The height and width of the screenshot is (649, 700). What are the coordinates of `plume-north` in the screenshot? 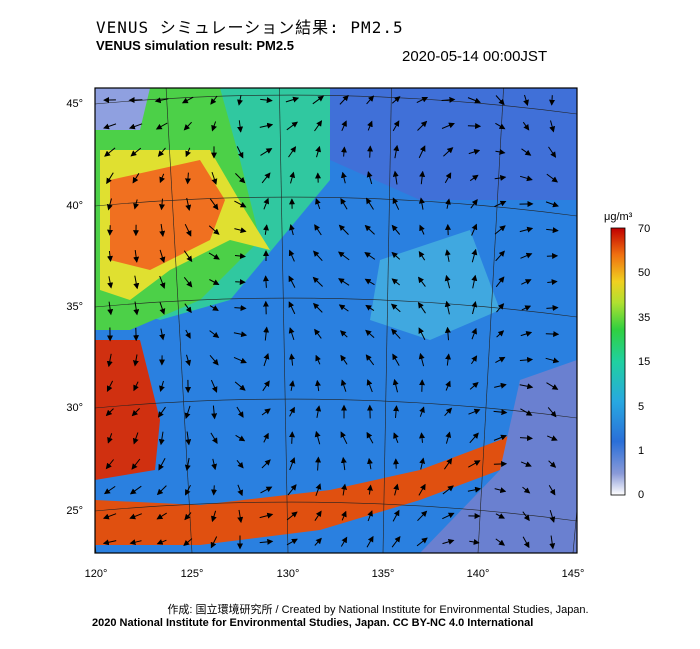 It's located at (167, 215).